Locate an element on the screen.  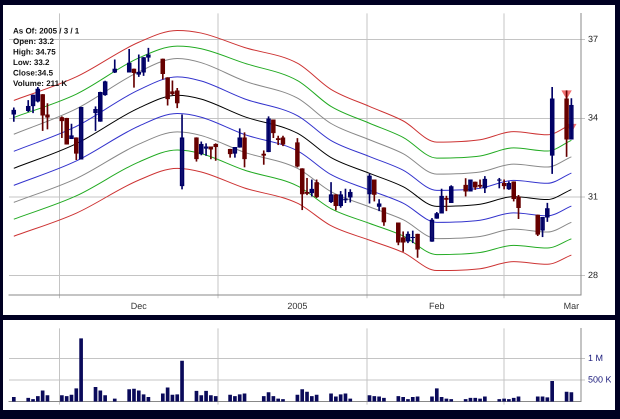
x-tick-label: Feb is located at coordinates (437, 306).